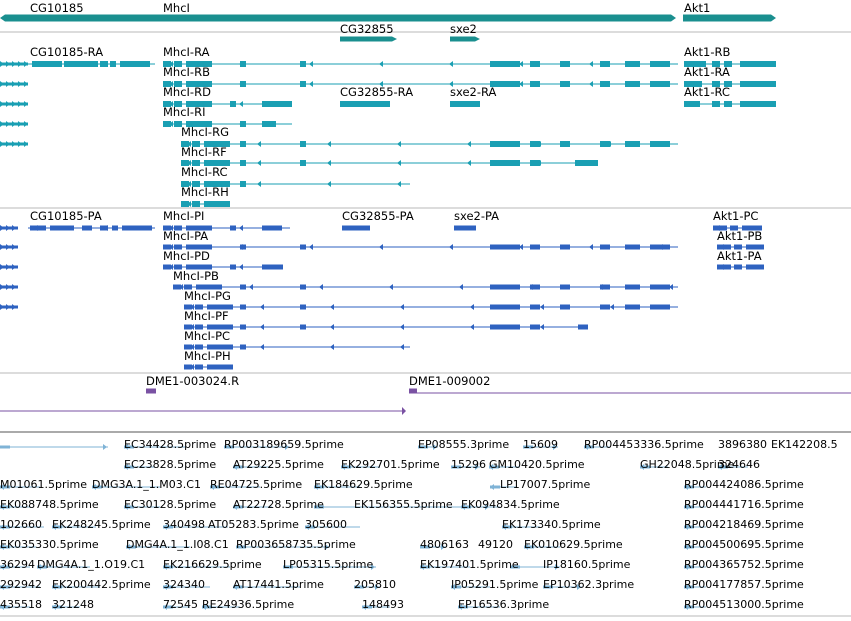 This screenshot has width=851, height=621. I want to click on feature-label-cg10185: CG10185, so click(57, 8).